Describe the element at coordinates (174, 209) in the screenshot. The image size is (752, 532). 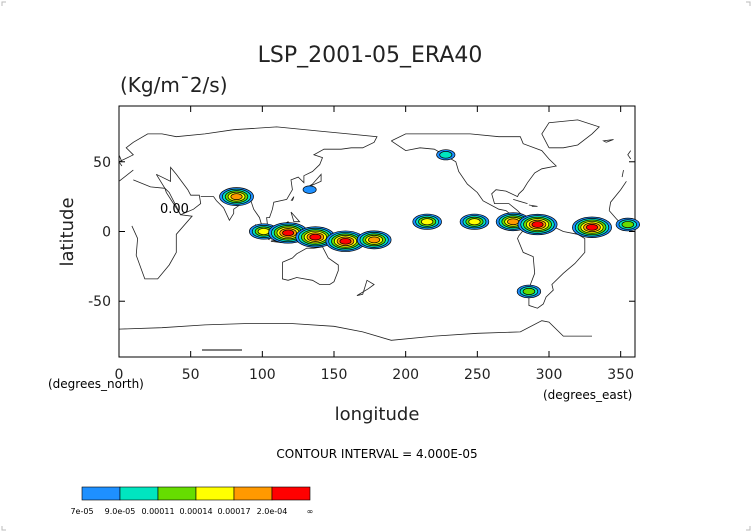
I see `zero-contour-label: 0.00` at that location.